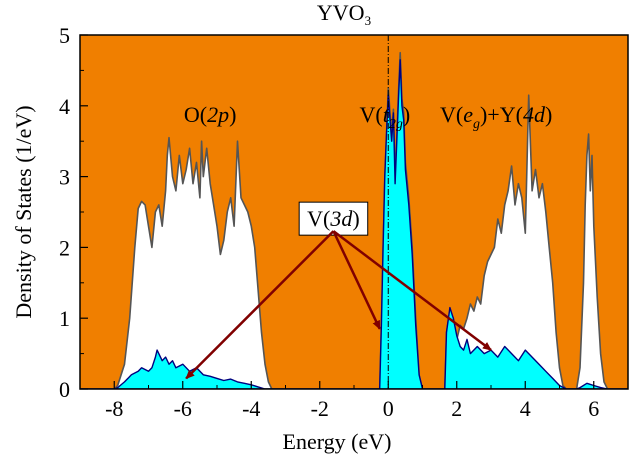 This screenshot has width=629, height=465. I want to click on annotation-text: O(2p), so click(210, 114).